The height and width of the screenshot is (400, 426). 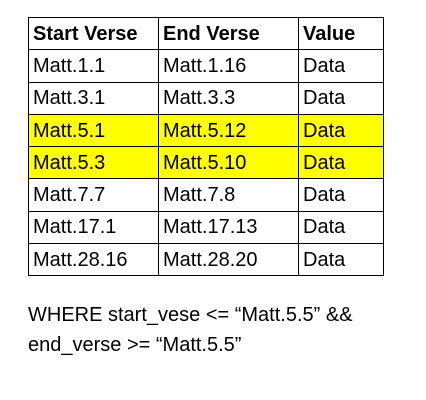 What do you see at coordinates (93, 195) in the screenshot?
I see `start-verse-cell: Matt.7.7` at bounding box center [93, 195].